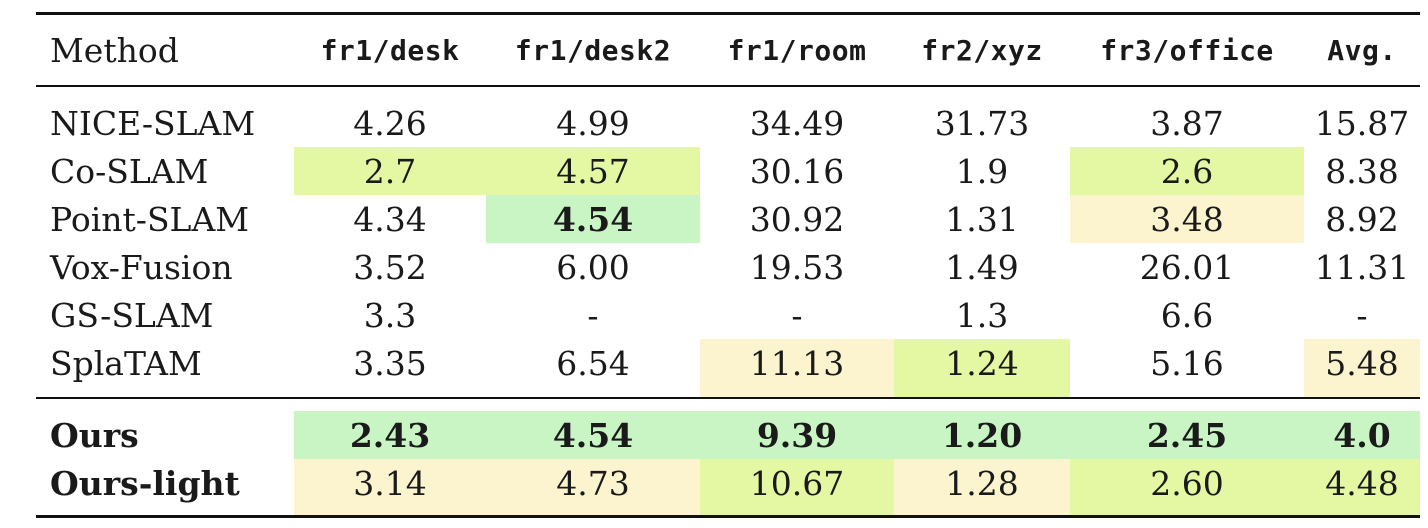 The width and height of the screenshot is (1428, 528). Describe the element at coordinates (728, 171) in the screenshot. I see `table-row: Co-SLAM 2.7 4.57 30.16 1.9 2.6 8.38` at that location.